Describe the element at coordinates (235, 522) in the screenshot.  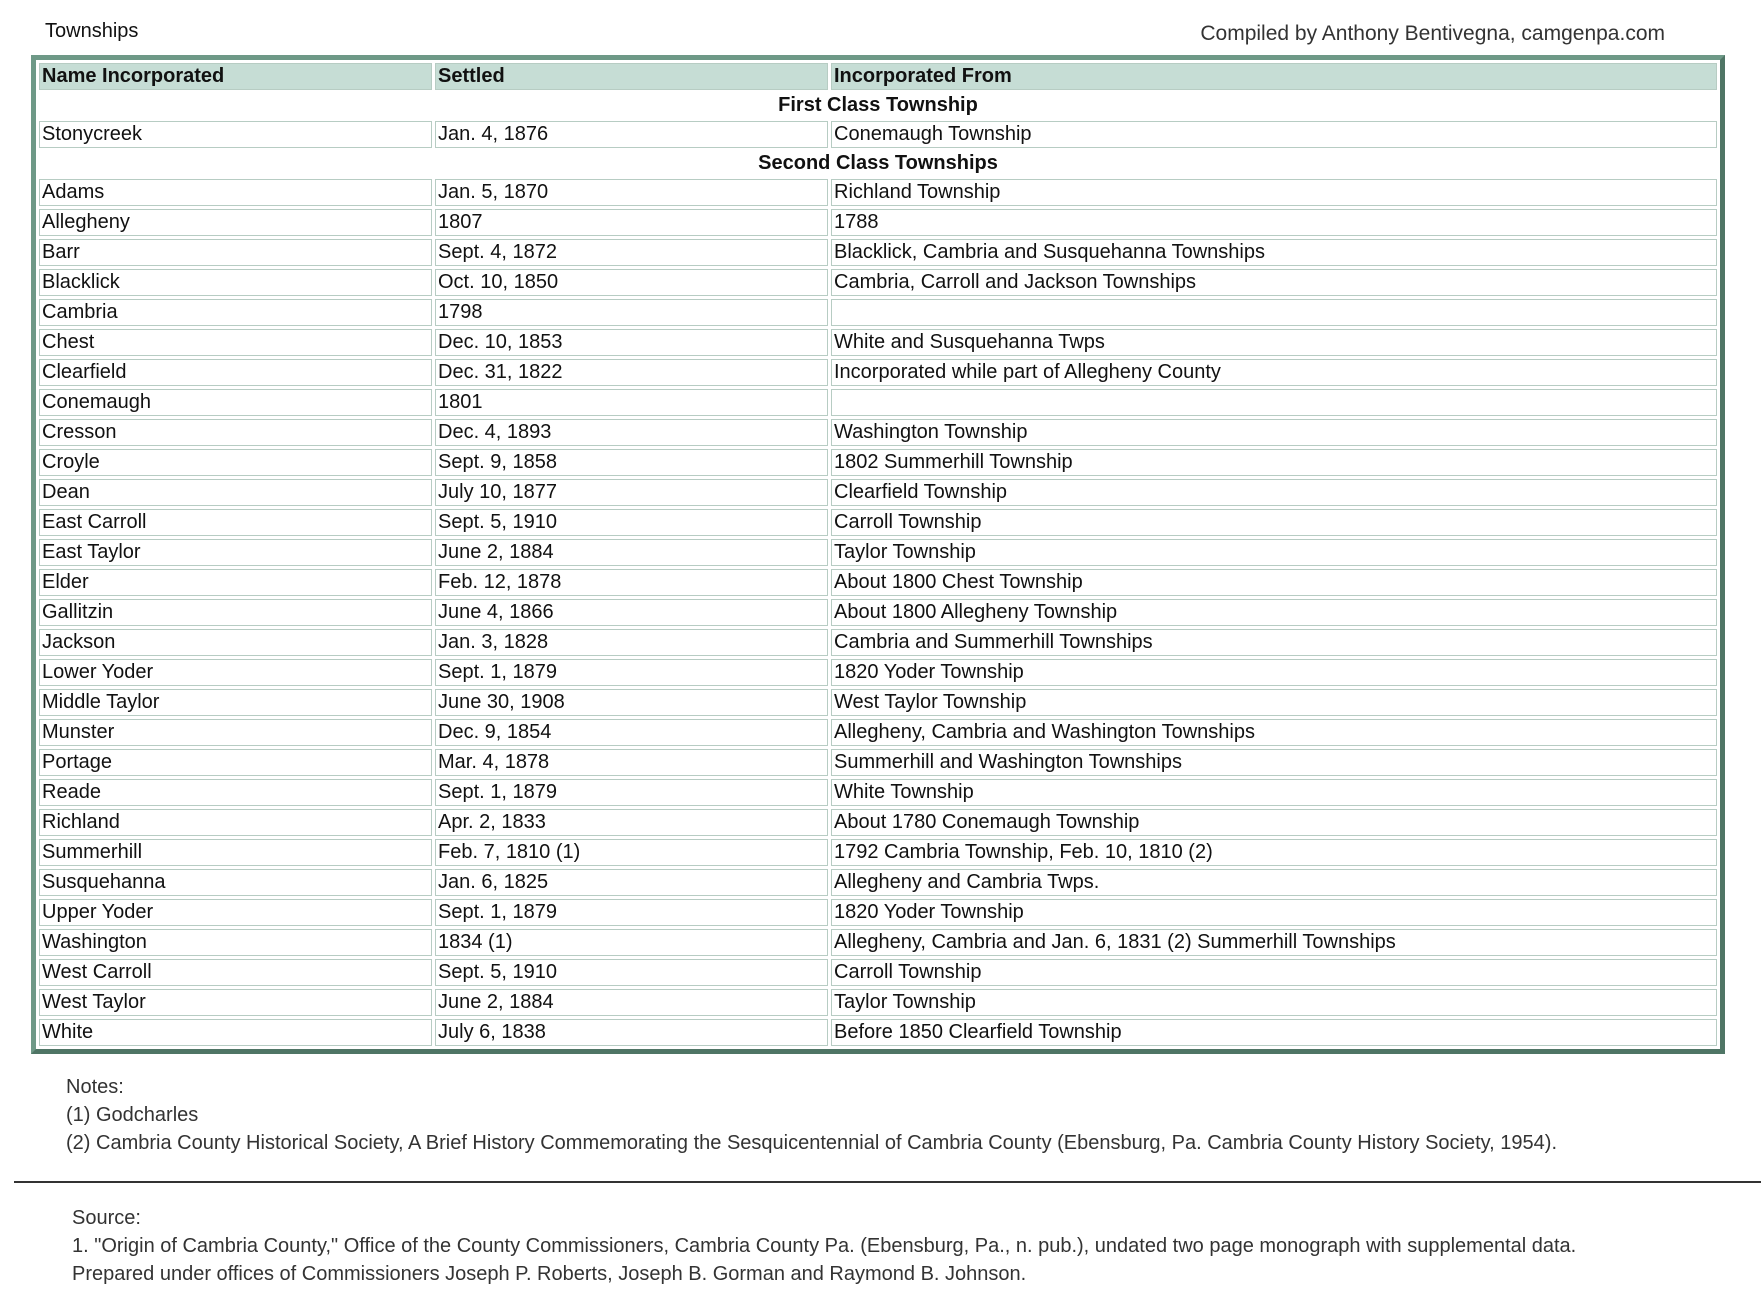
I see `cell-name: East Carroll` at that location.